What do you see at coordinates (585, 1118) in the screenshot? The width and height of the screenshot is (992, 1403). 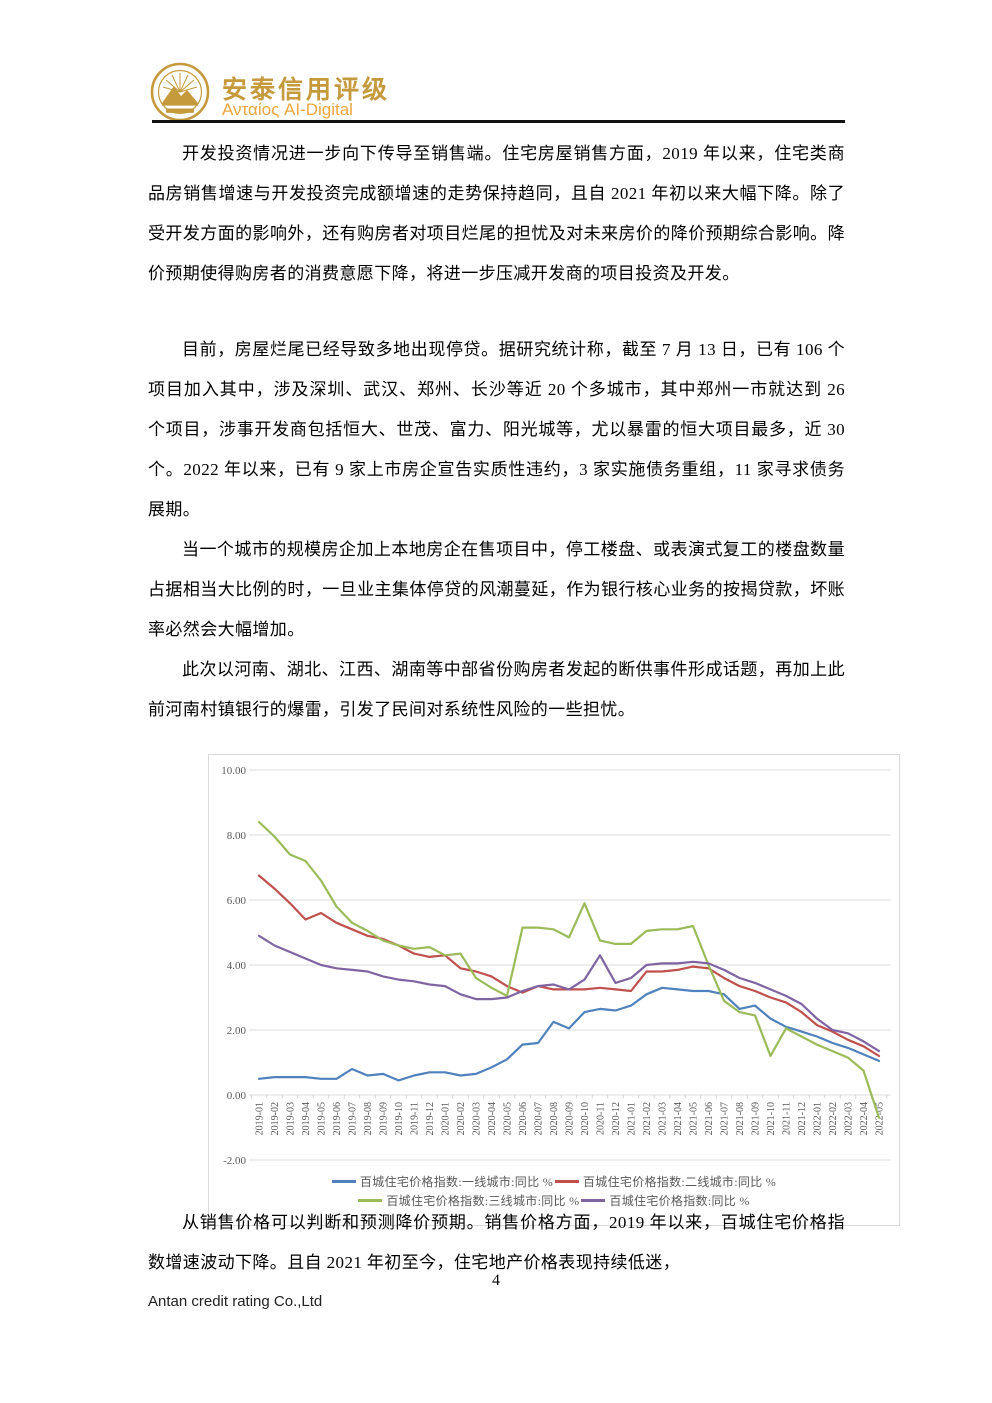 I see `svg-text: 2020-10` at bounding box center [585, 1118].